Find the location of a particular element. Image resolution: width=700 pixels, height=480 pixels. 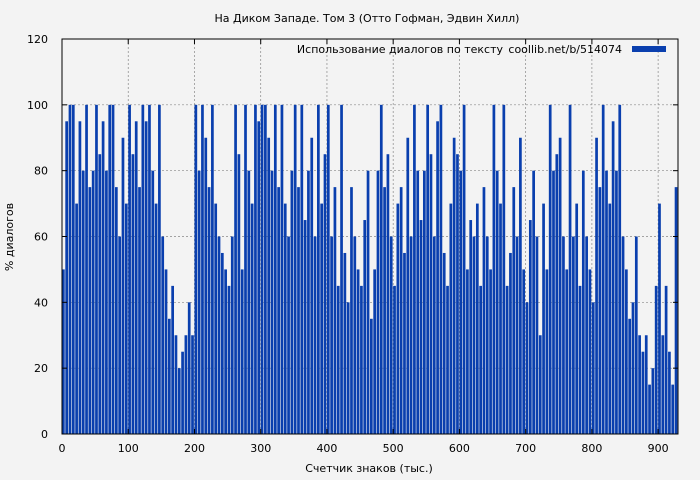

y-tick-label: 60 is located at coordinates (41, 237).